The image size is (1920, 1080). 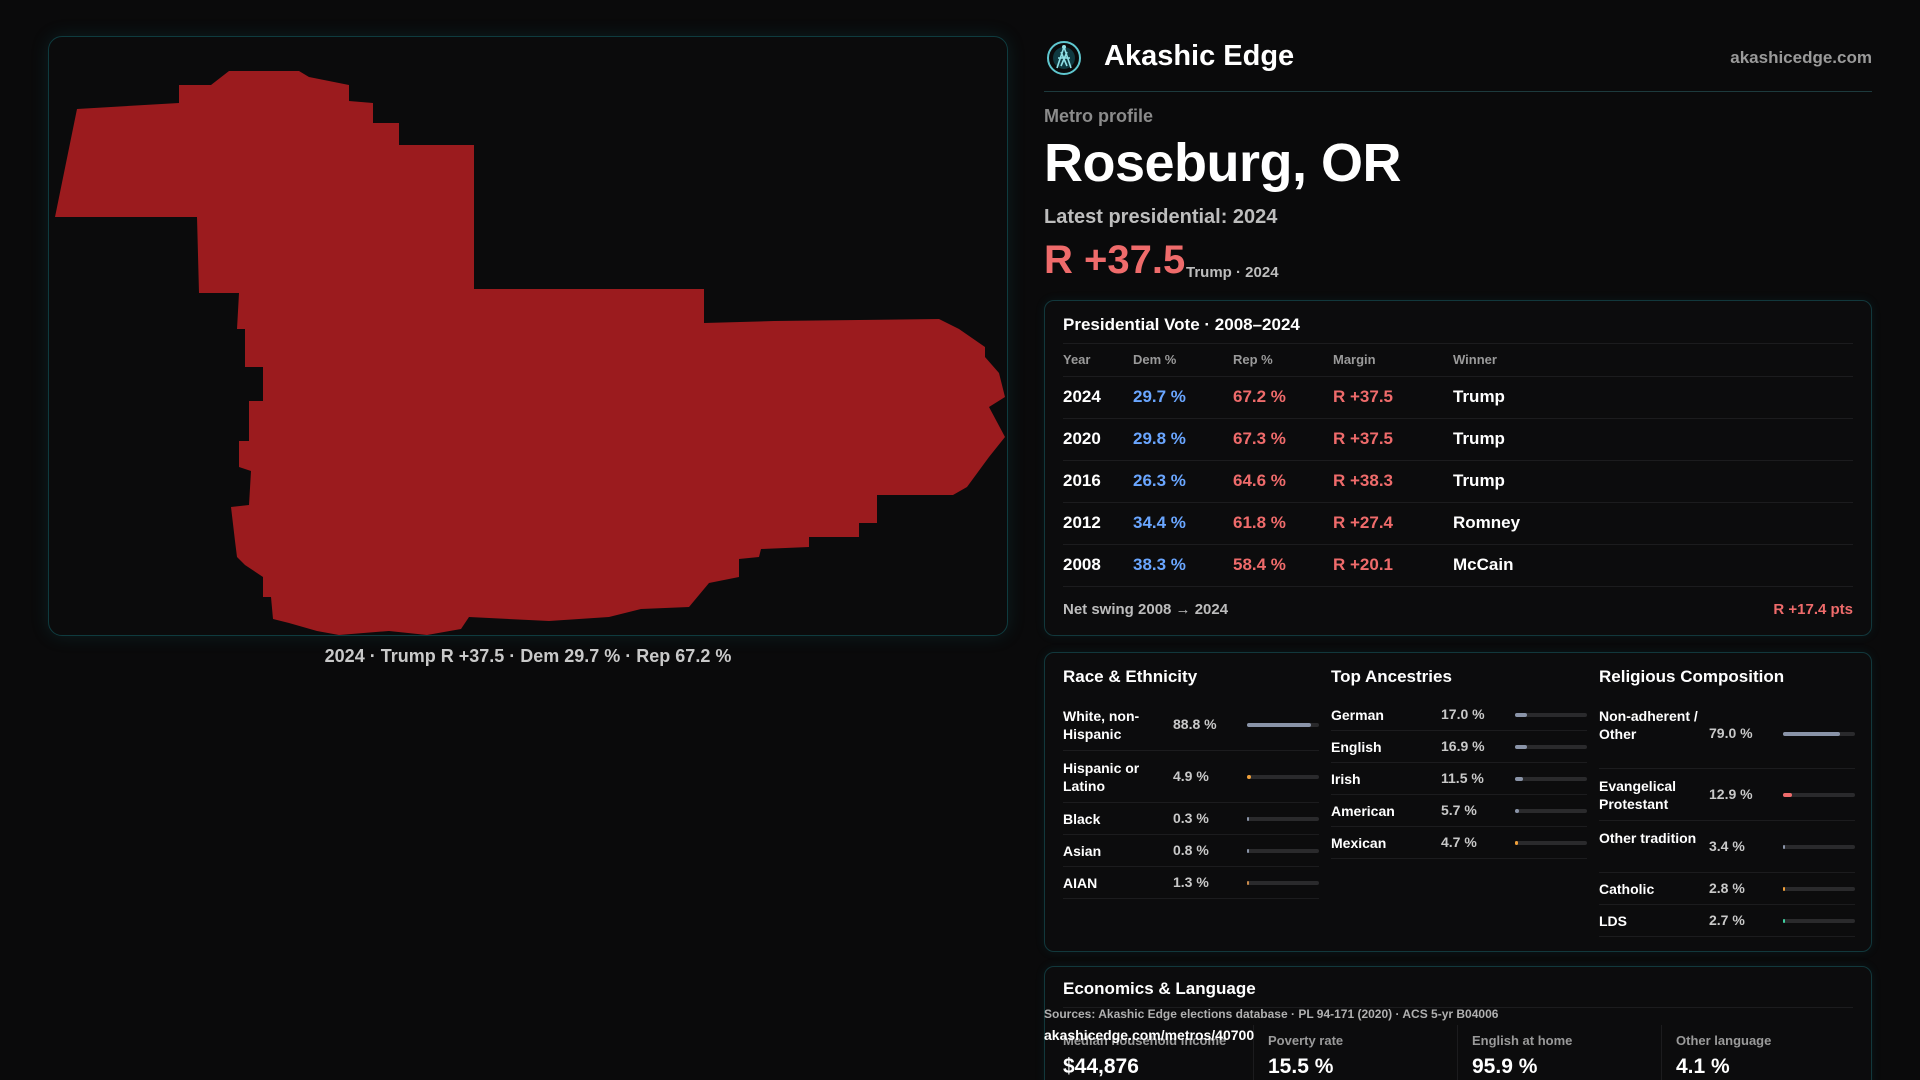 I want to click on vote-cell-year: 2016, so click(x=1082, y=480).